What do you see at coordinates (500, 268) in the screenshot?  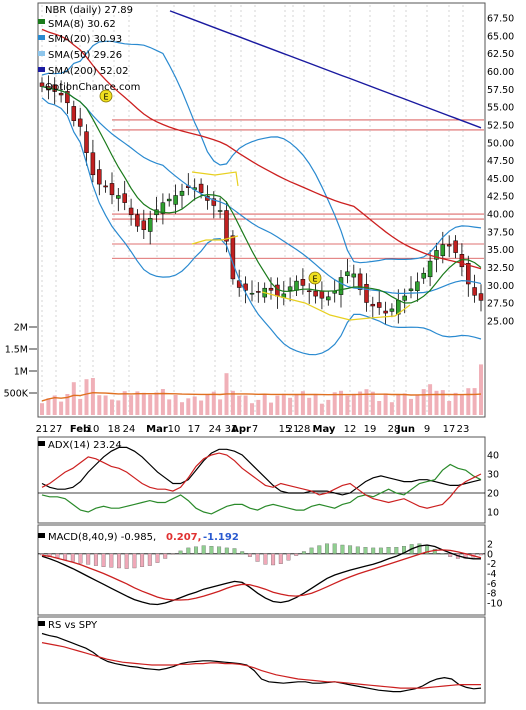 I see `price-y-tick-label: 32.50` at bounding box center [500, 268].